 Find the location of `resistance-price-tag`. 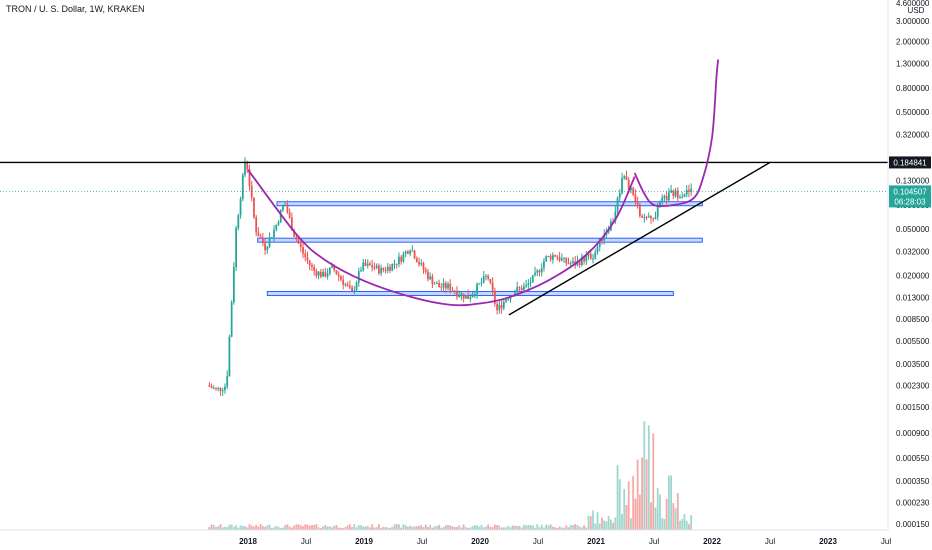

resistance-price-tag is located at coordinates (910, 162).